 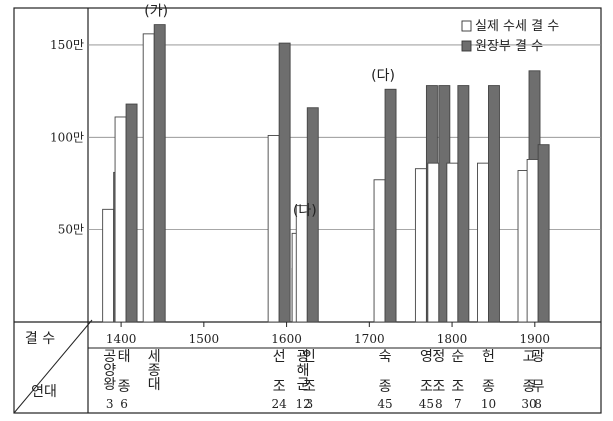 What do you see at coordinates (71, 230) in the screenshot?
I see `y-tick-label: 50만` at bounding box center [71, 230].